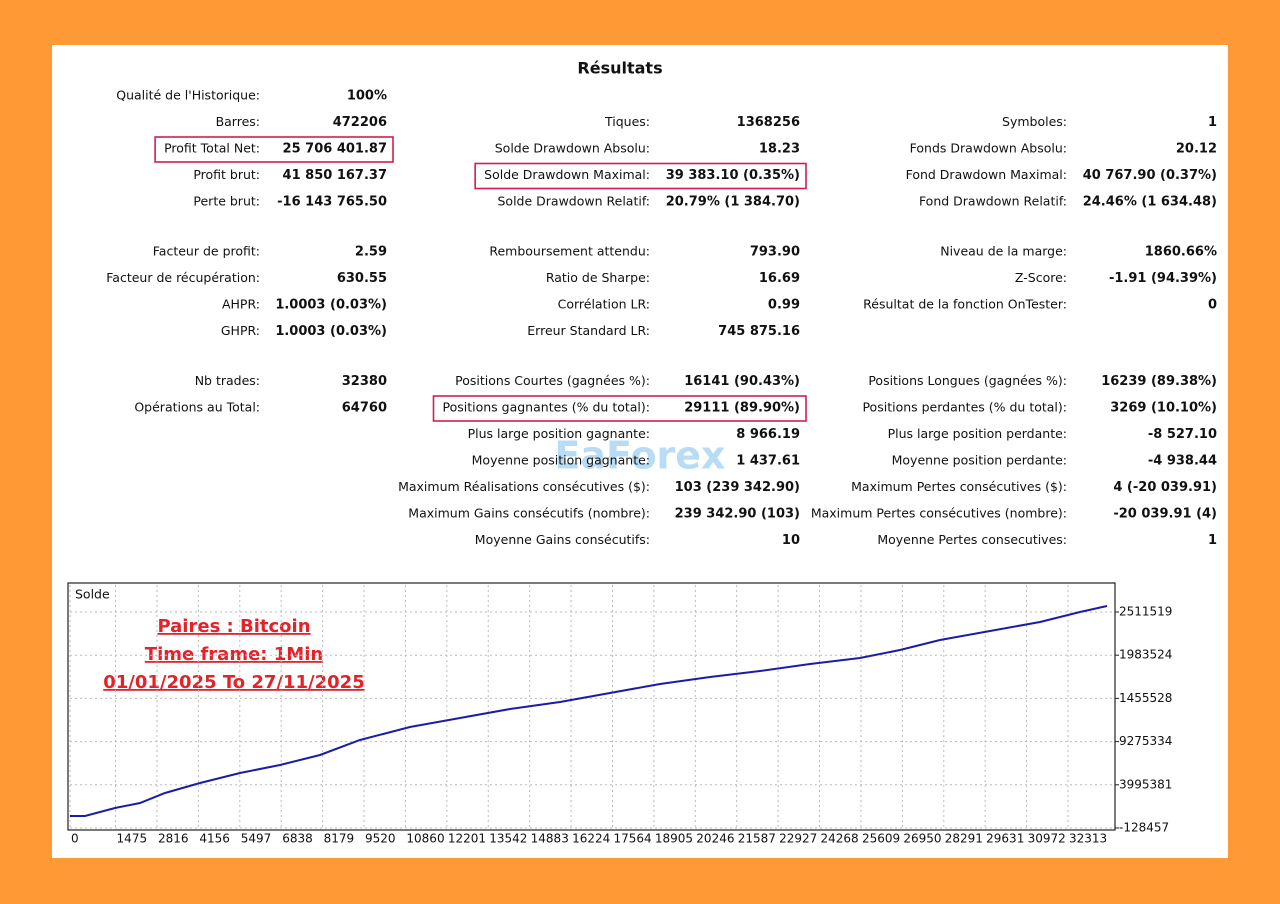 Image resolution: width=1280 pixels, height=904 pixels. I want to click on x-tick-label: 29631, so click(1005, 839).